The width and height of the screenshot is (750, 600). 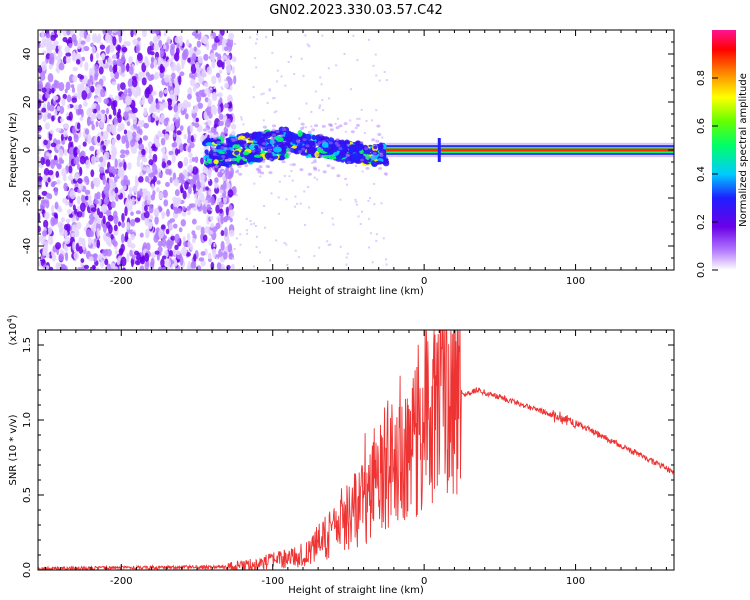 What do you see at coordinates (701, 126) in the screenshot?
I see `colorbar-tick-label: 0.6` at bounding box center [701, 126].